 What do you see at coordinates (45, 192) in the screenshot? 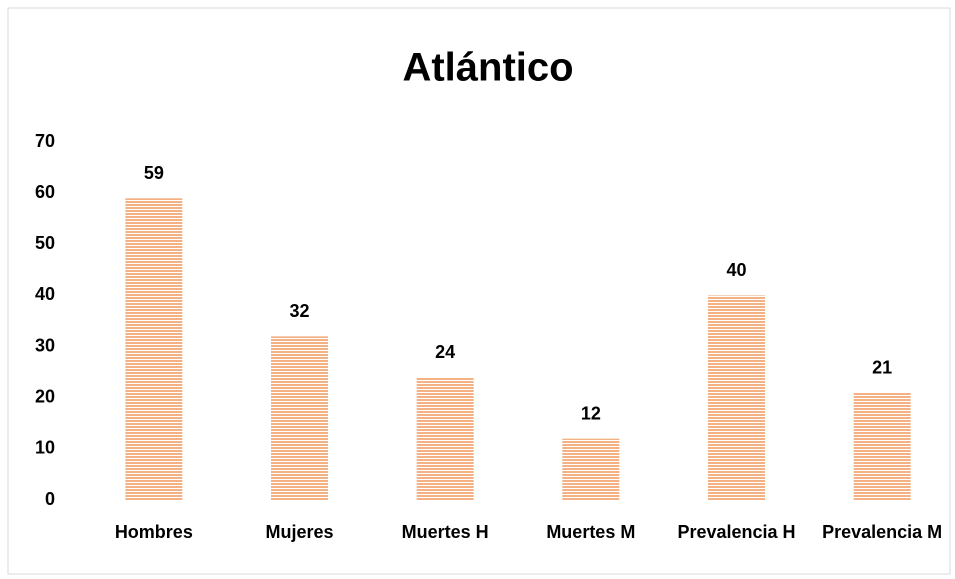
I see `y-tick-label: 60` at bounding box center [45, 192].